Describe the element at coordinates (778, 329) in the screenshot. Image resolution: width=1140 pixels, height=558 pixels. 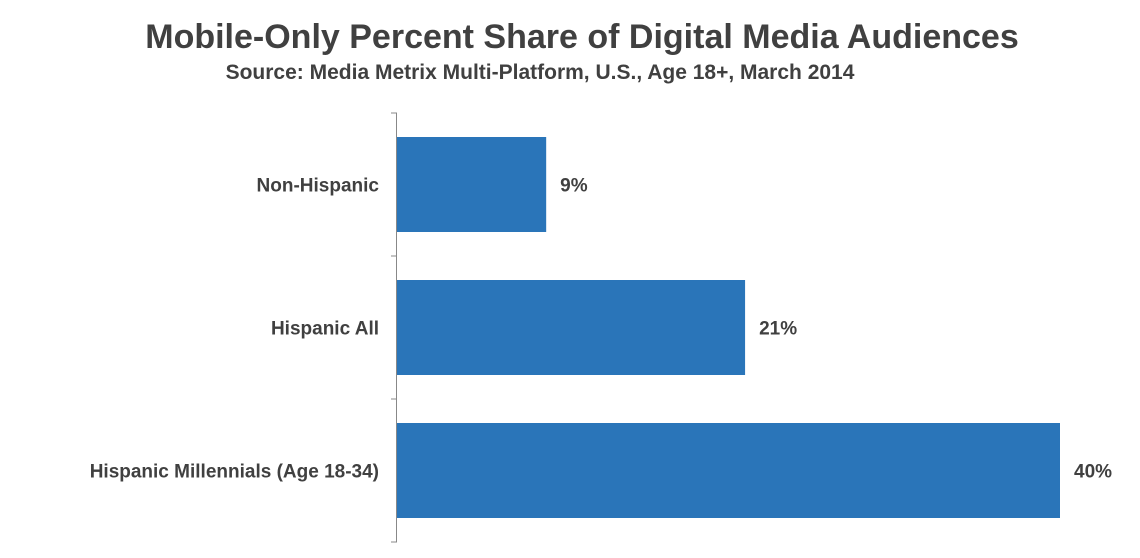
I see `data-label: 21%` at that location.